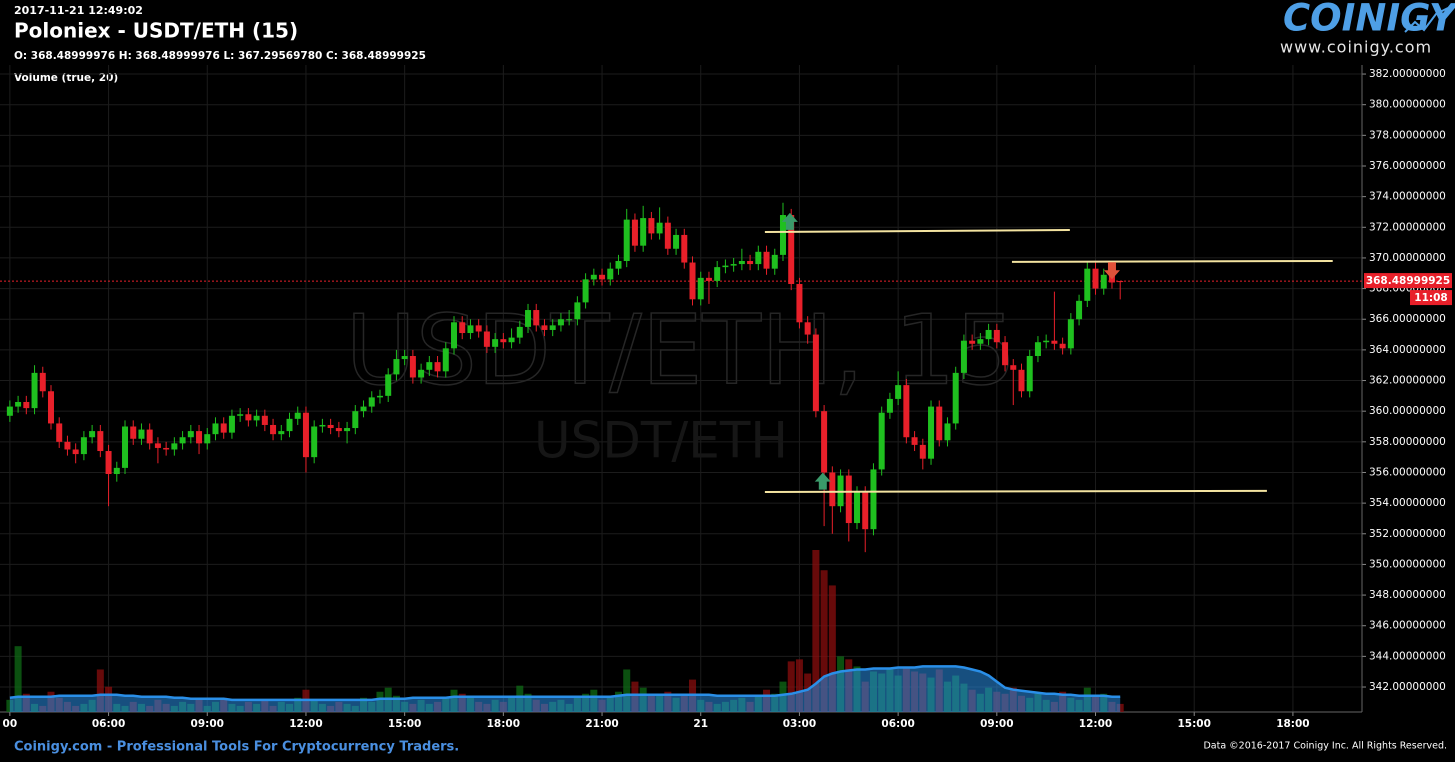  Describe the element at coordinates (1407, 687) in the screenshot. I see `y-tick-label: 342.00000000` at that location.